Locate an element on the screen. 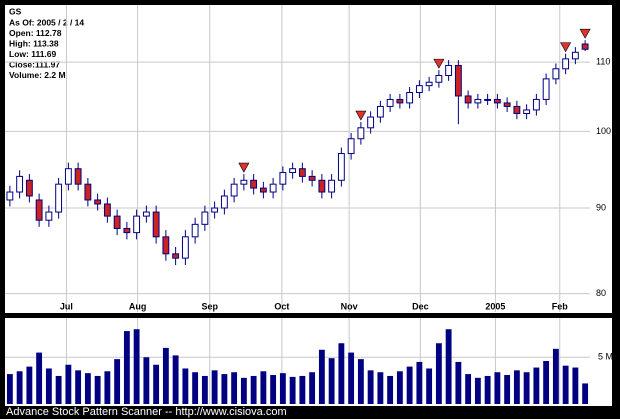 Image resolution: width=620 pixels, height=419 pixels. y-tick-label: 100 is located at coordinates (603, 131).